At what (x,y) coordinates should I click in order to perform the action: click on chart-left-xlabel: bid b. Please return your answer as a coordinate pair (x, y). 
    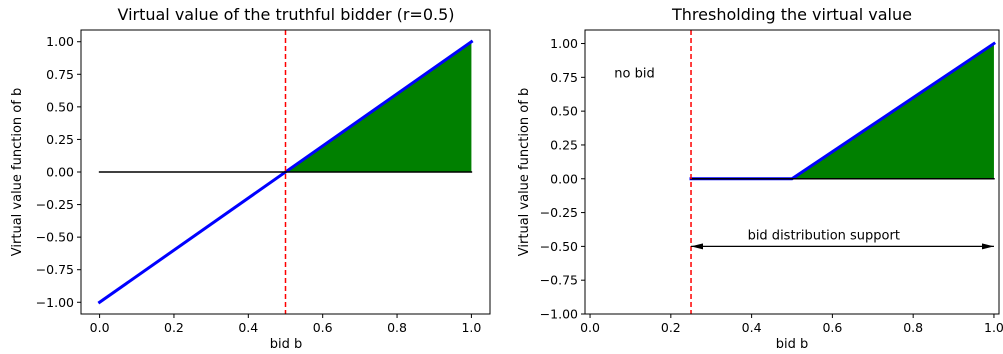
    Looking at the image, I should click on (286, 344).